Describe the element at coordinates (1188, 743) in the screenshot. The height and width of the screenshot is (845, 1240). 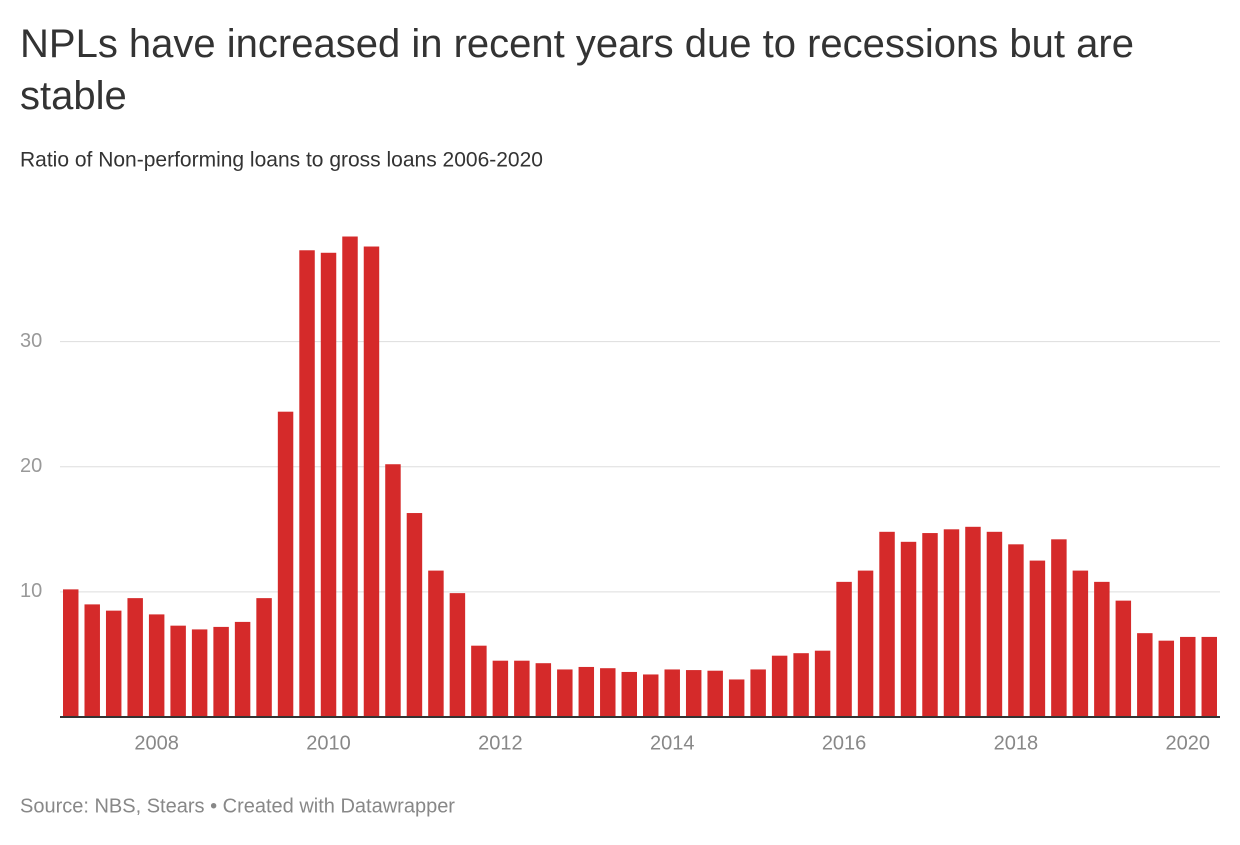
I see `x-tick-label: 2020` at that location.